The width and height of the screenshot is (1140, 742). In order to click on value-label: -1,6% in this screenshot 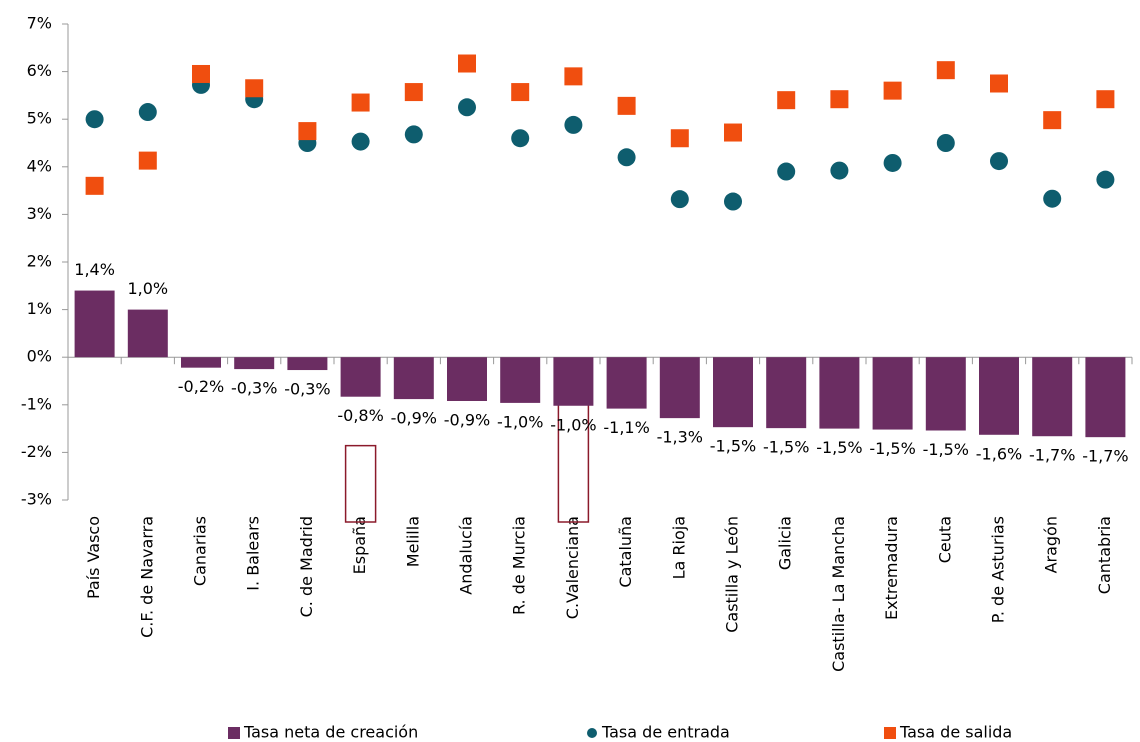, I will do `click(999, 453)`.